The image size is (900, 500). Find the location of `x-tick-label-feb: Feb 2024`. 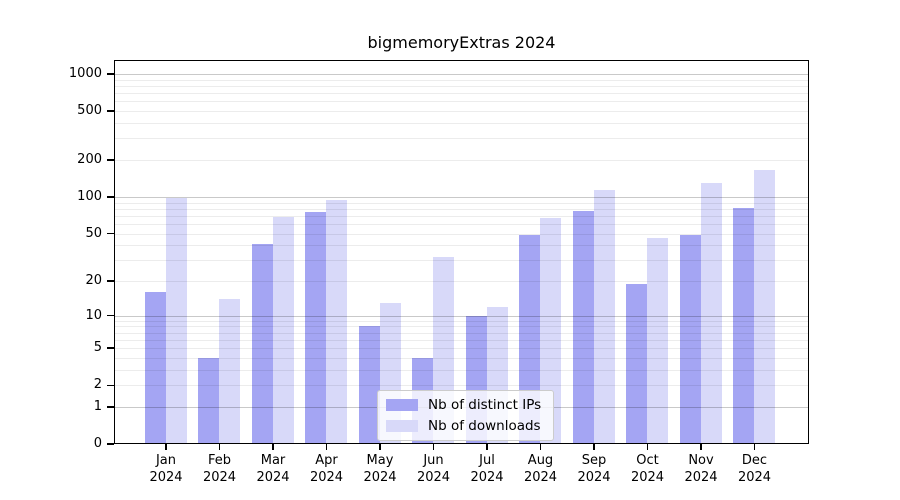

x-tick-label-feb: Feb 2024 is located at coordinates (220, 469).